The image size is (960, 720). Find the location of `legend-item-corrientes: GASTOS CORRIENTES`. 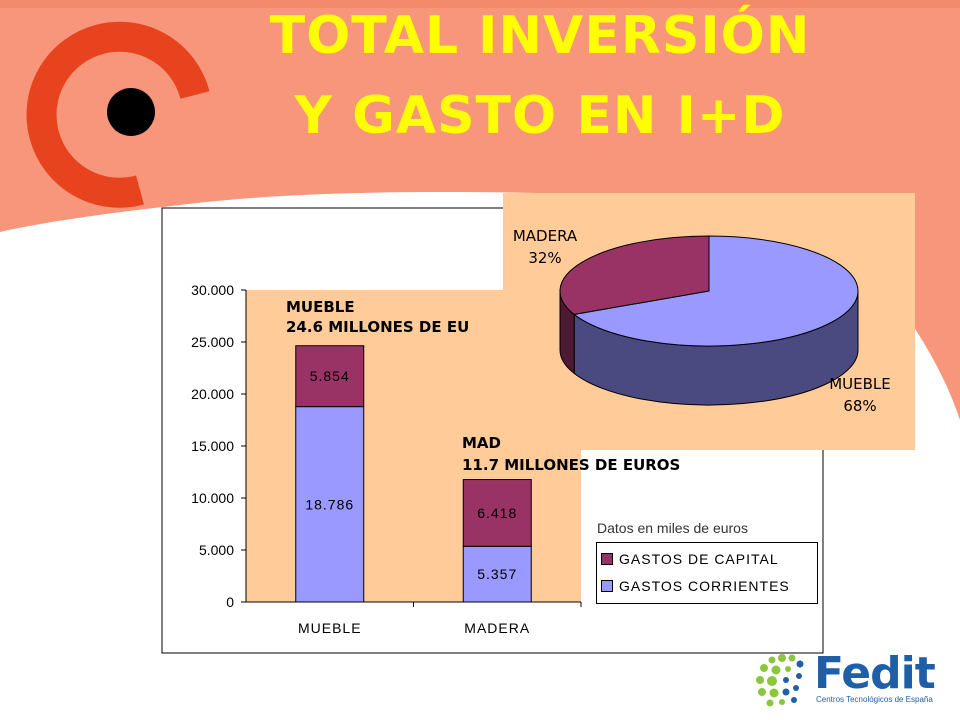

legend-item-corrientes: GASTOS CORRIENTES is located at coordinates (695, 586).